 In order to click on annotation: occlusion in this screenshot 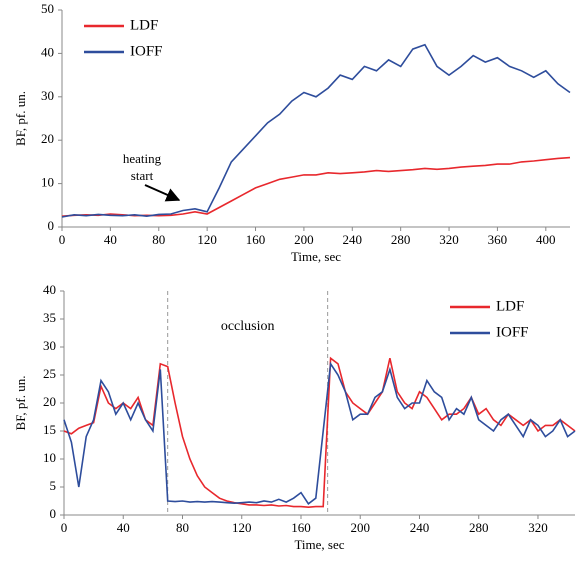, I will do `click(248, 326)`.